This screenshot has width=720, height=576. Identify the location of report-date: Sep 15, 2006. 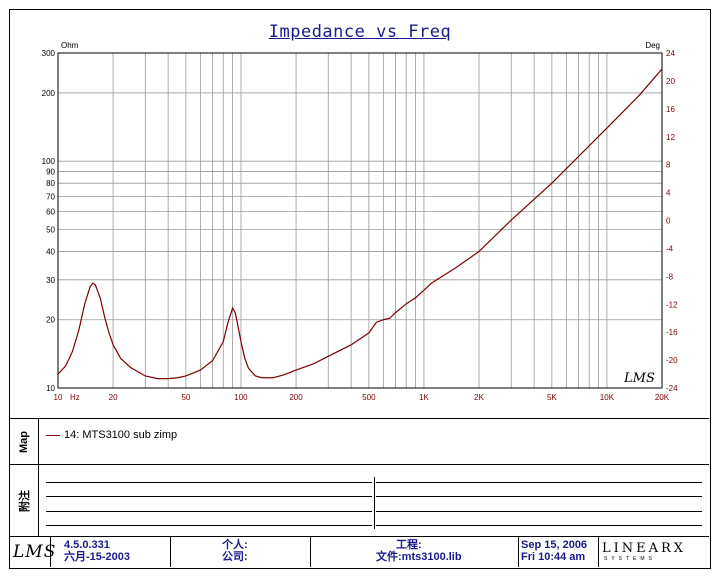
(554, 545).